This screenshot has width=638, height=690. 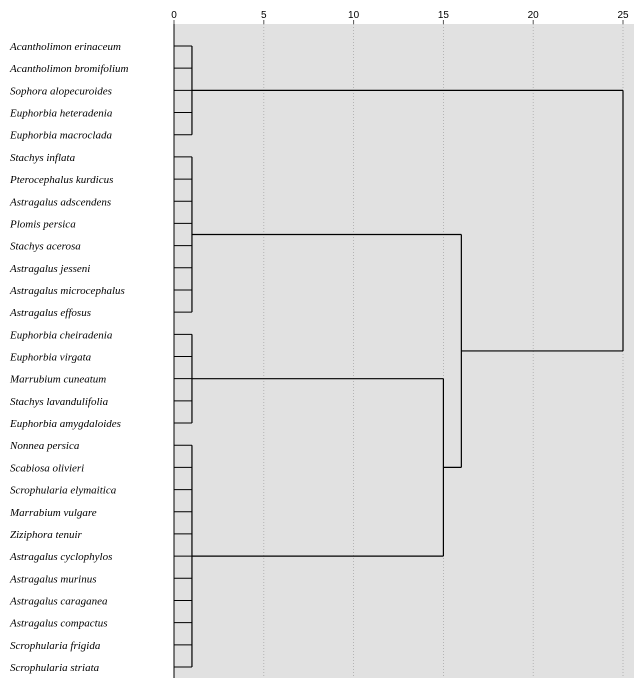 What do you see at coordinates (534, 15) in the screenshot?
I see `x-tick-label: 20` at bounding box center [534, 15].